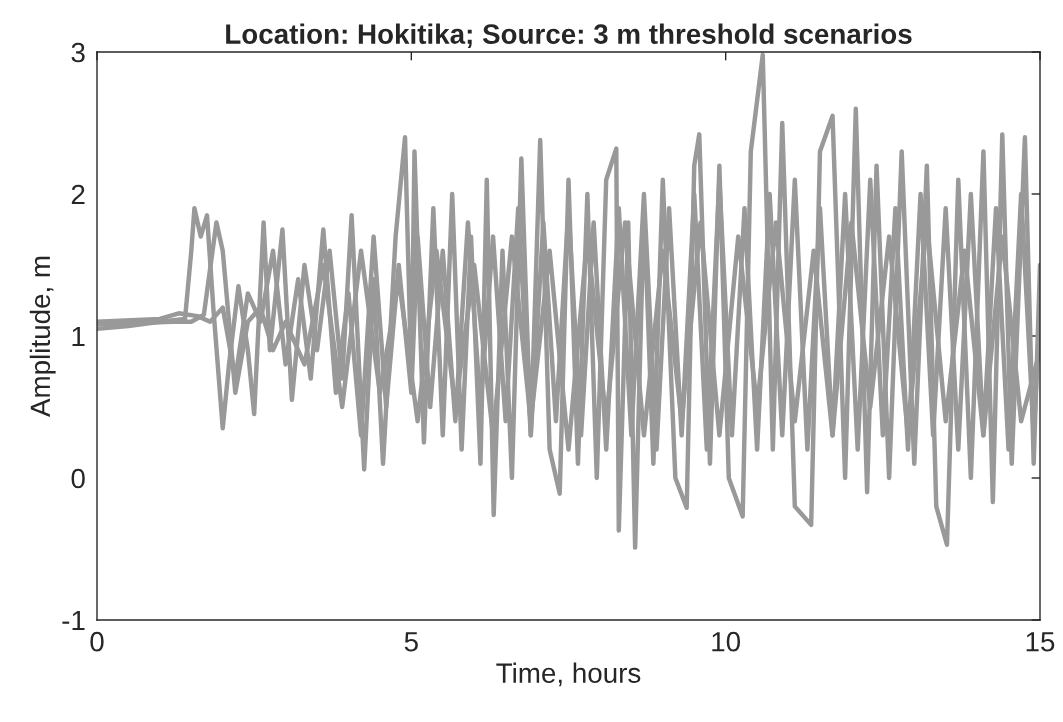 This screenshot has width=1063, height=722. What do you see at coordinates (568, 674) in the screenshot?
I see `x-axis-title: Time, hours` at bounding box center [568, 674].